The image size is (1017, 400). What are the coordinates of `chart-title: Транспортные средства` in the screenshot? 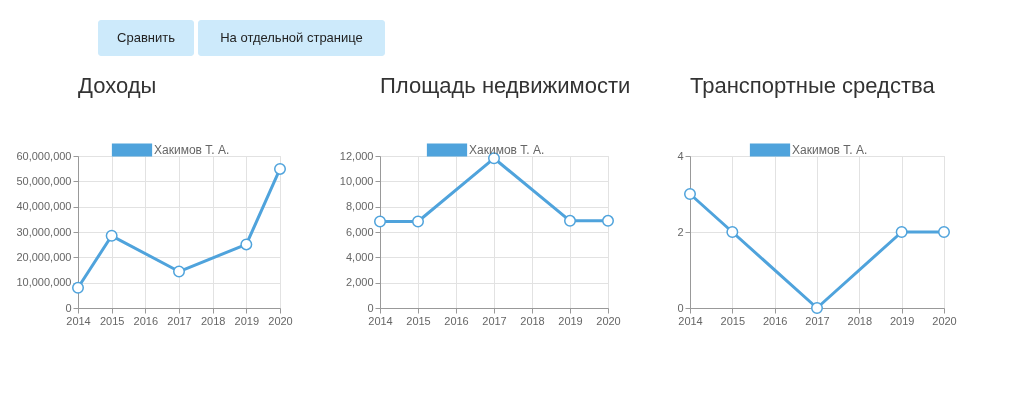 It's located at (813, 85).